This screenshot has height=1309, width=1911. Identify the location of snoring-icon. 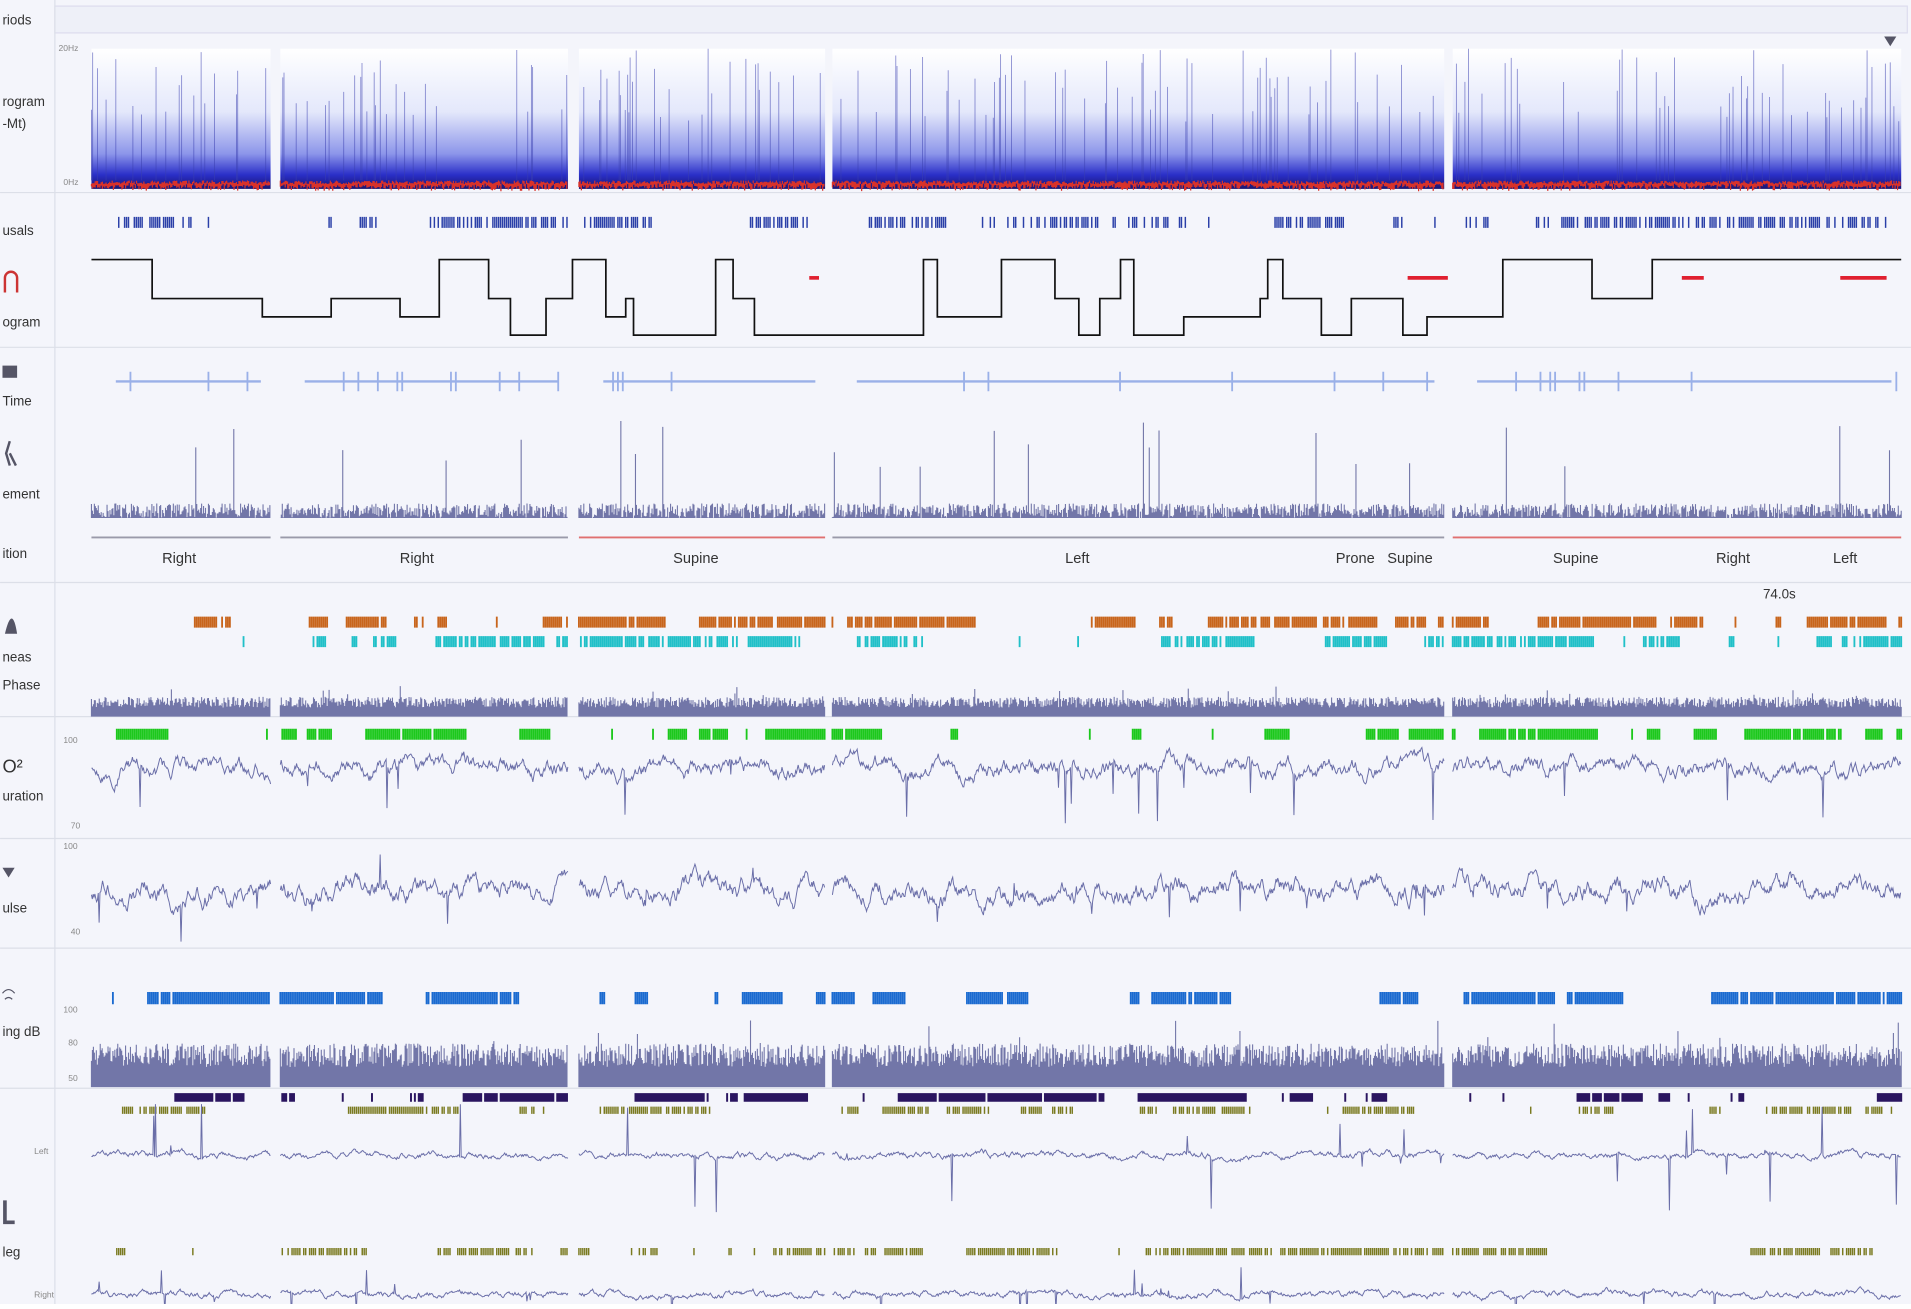
(9, 994).